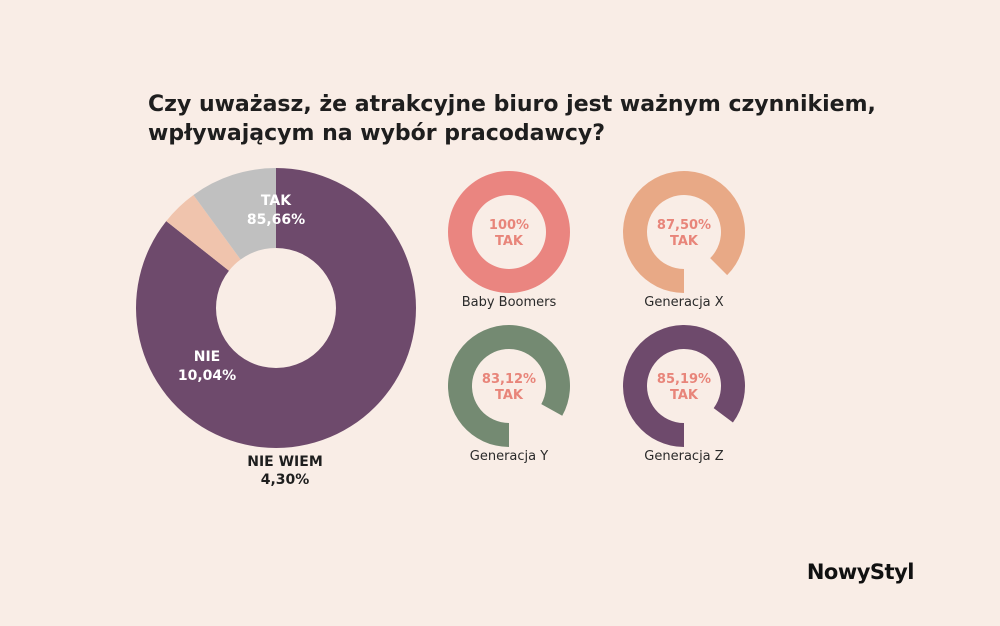 This screenshot has width=1000, height=626. What do you see at coordinates (509, 456) in the screenshot?
I see `ring-name-generacja-y: Generacja Y` at bounding box center [509, 456].